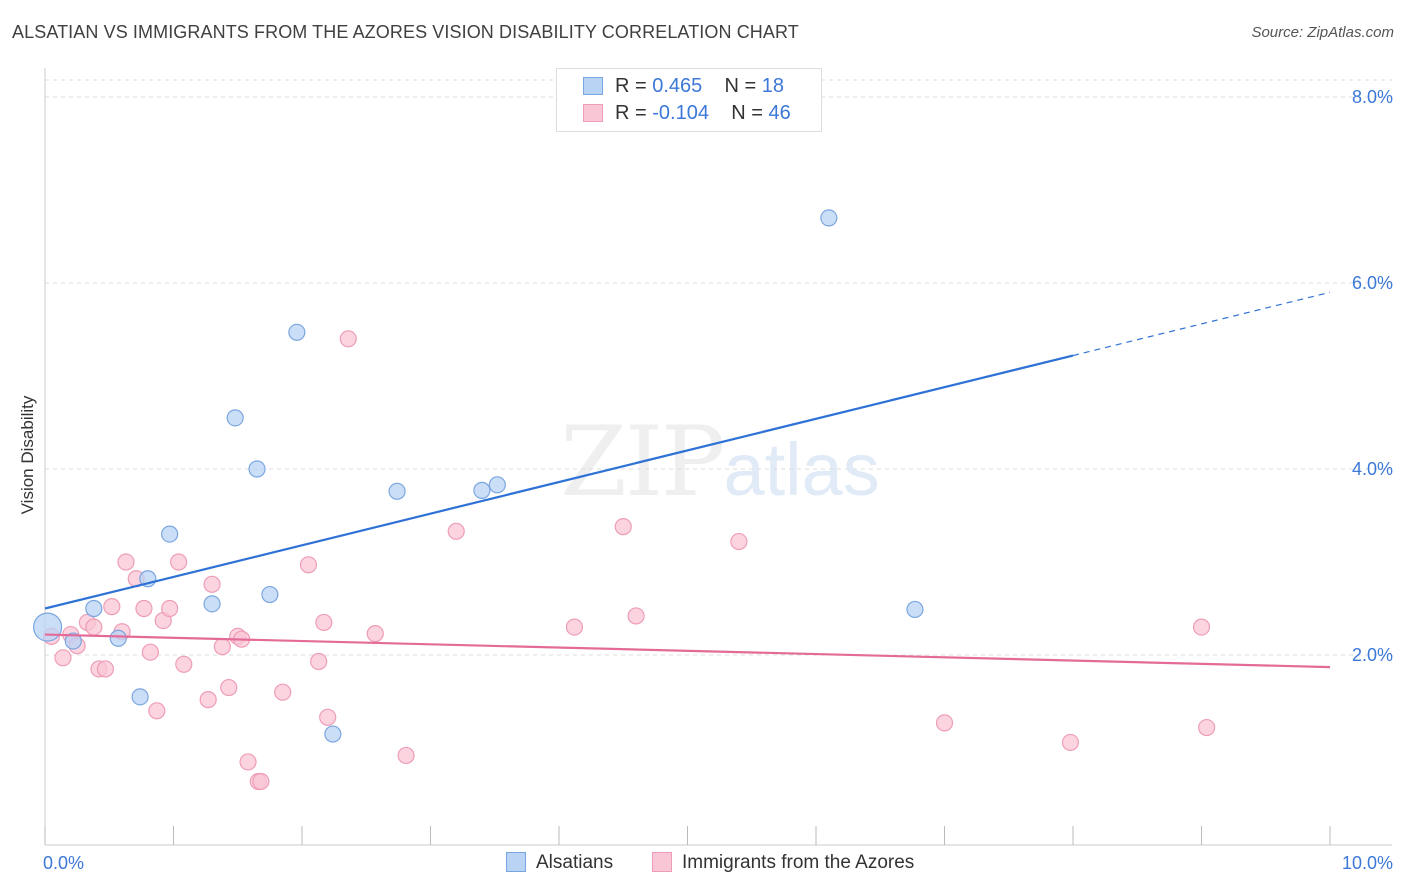 Image resolution: width=1406 pixels, height=892 pixels. Describe the element at coordinates (1372, 655) in the screenshot. I see `y-tick-label: 2.0%` at that location.